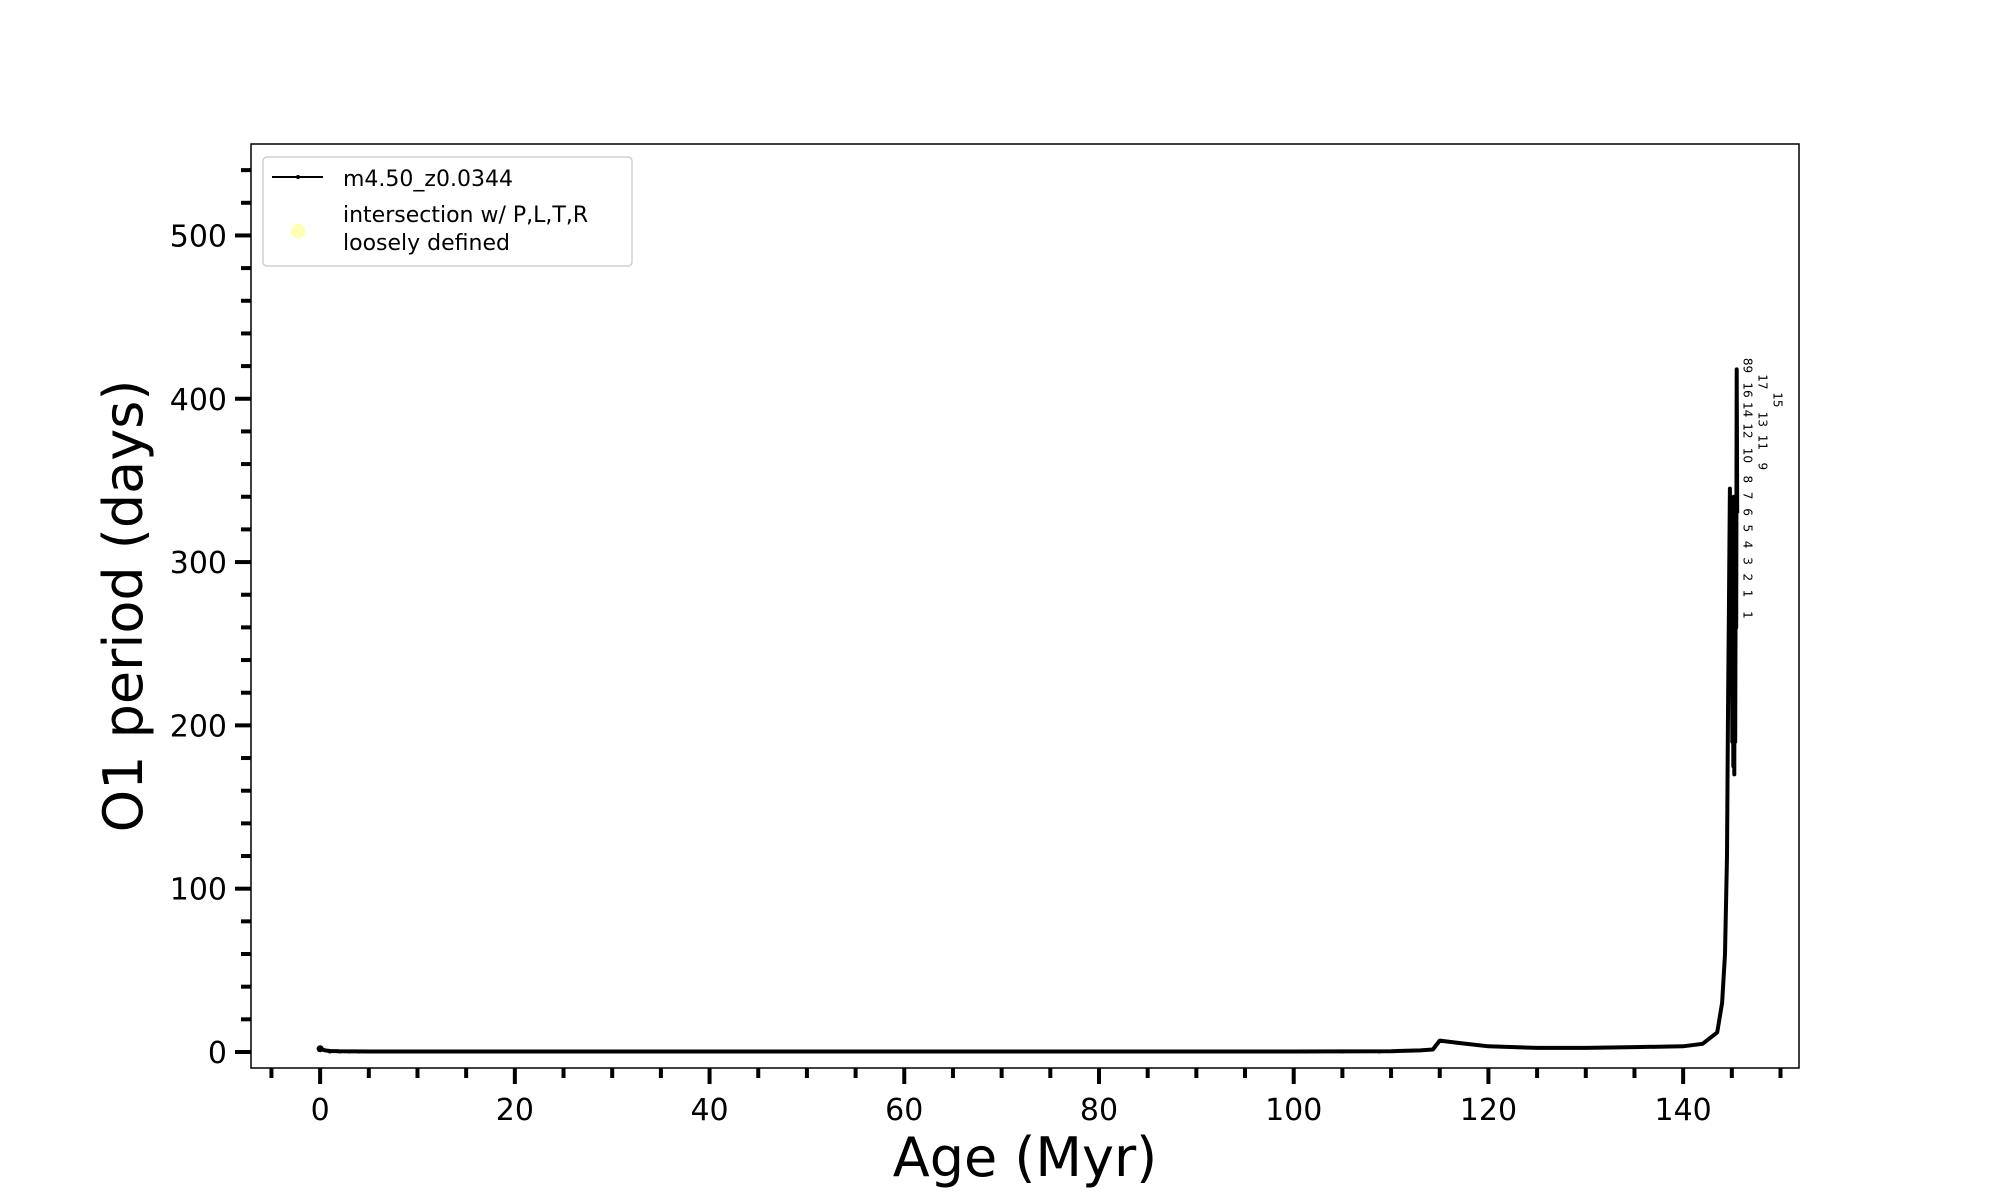 This screenshot has width=2000, height=1200. Describe the element at coordinates (1748, 496) in the screenshot. I see `annotation-label: 7` at that location.